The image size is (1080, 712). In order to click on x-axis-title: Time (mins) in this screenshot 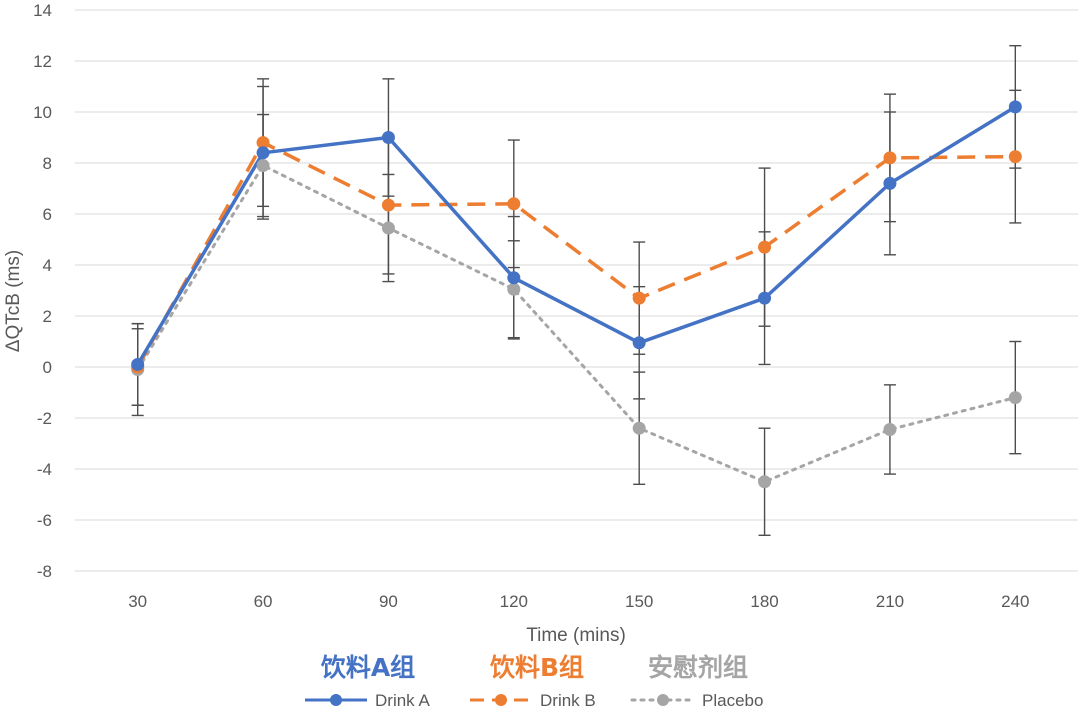, I will do `click(576, 635)`.